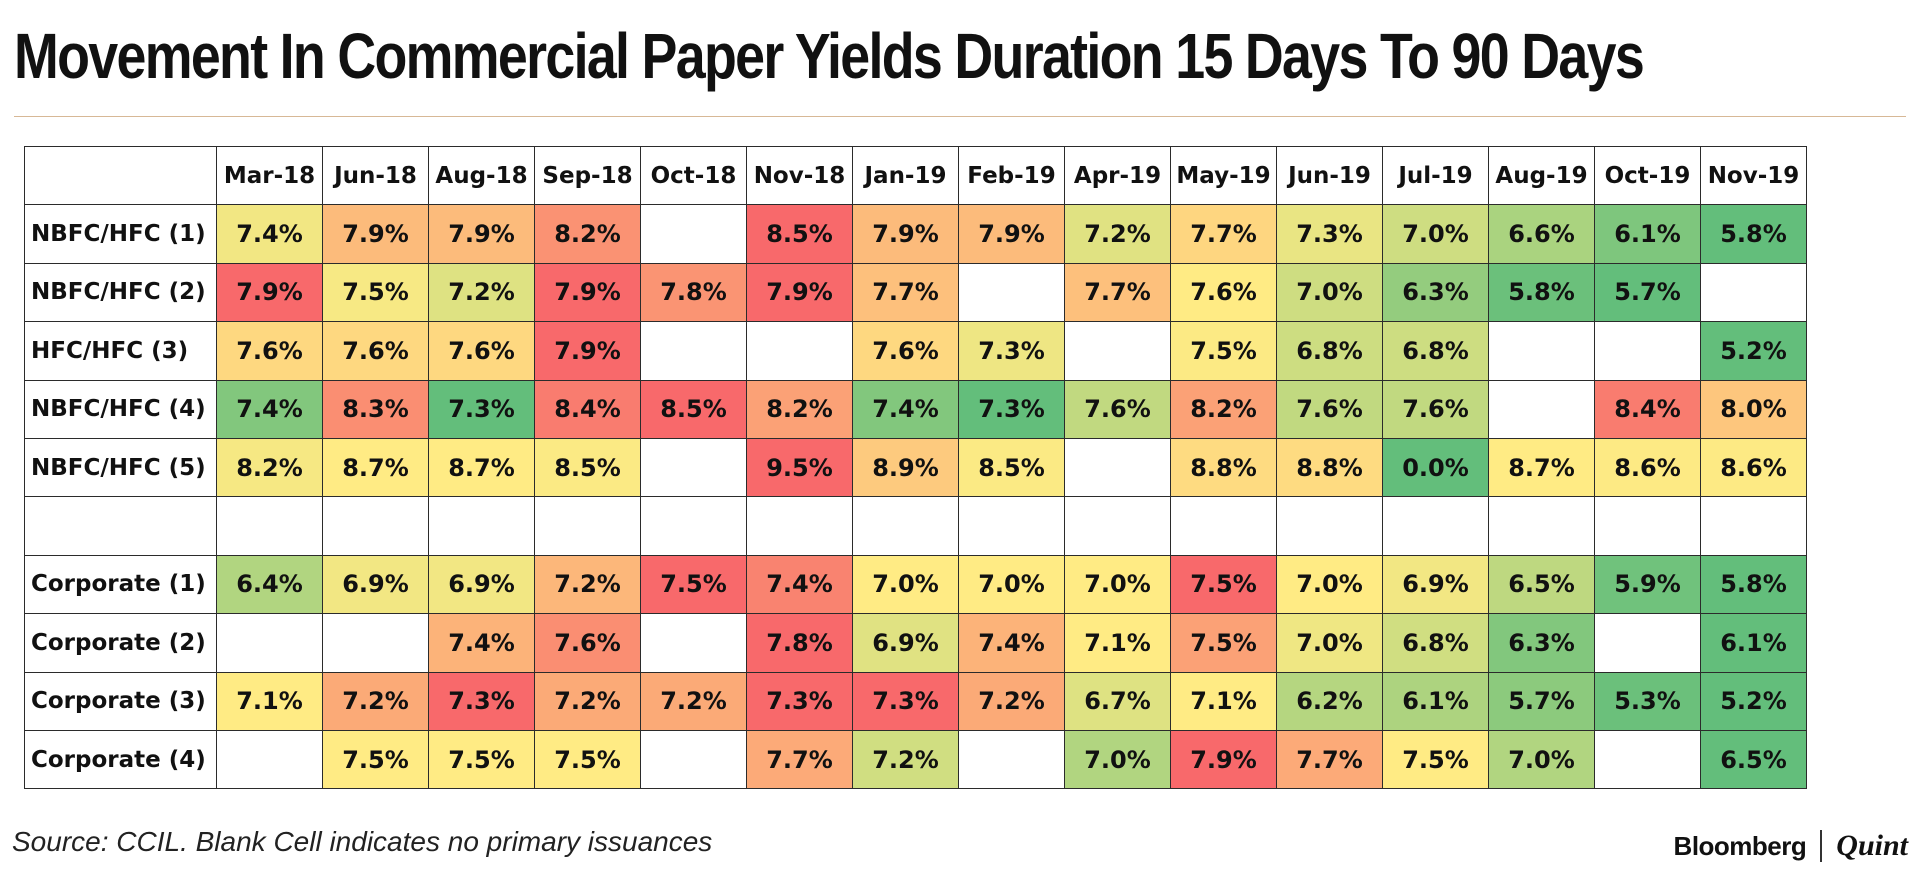 This screenshot has width=1920, height=876. Describe the element at coordinates (1647, 584) in the screenshot. I see `yield-cell: 5.9%` at that location.